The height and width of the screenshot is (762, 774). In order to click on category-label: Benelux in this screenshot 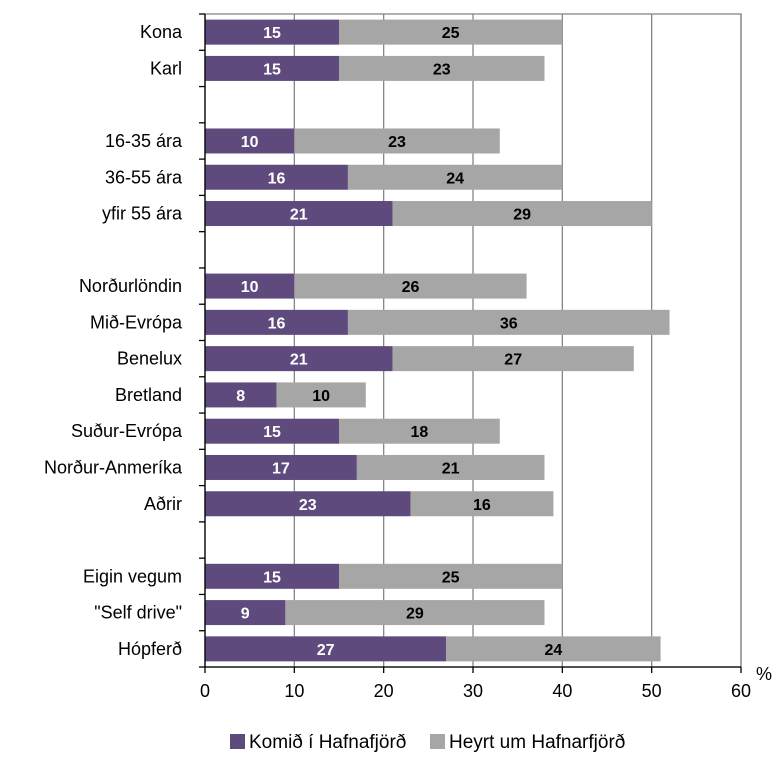, I will do `click(149, 359)`.